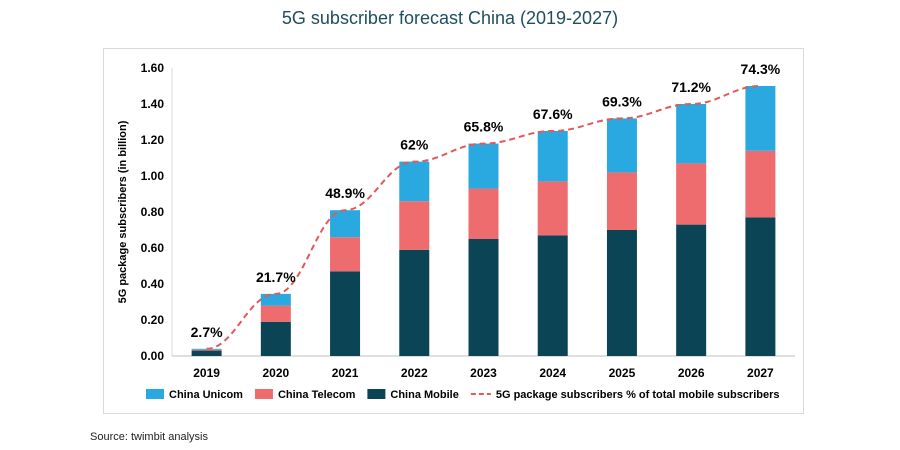 This screenshot has width=900, height=450. I want to click on x-tick-label: 2021, so click(345, 373).